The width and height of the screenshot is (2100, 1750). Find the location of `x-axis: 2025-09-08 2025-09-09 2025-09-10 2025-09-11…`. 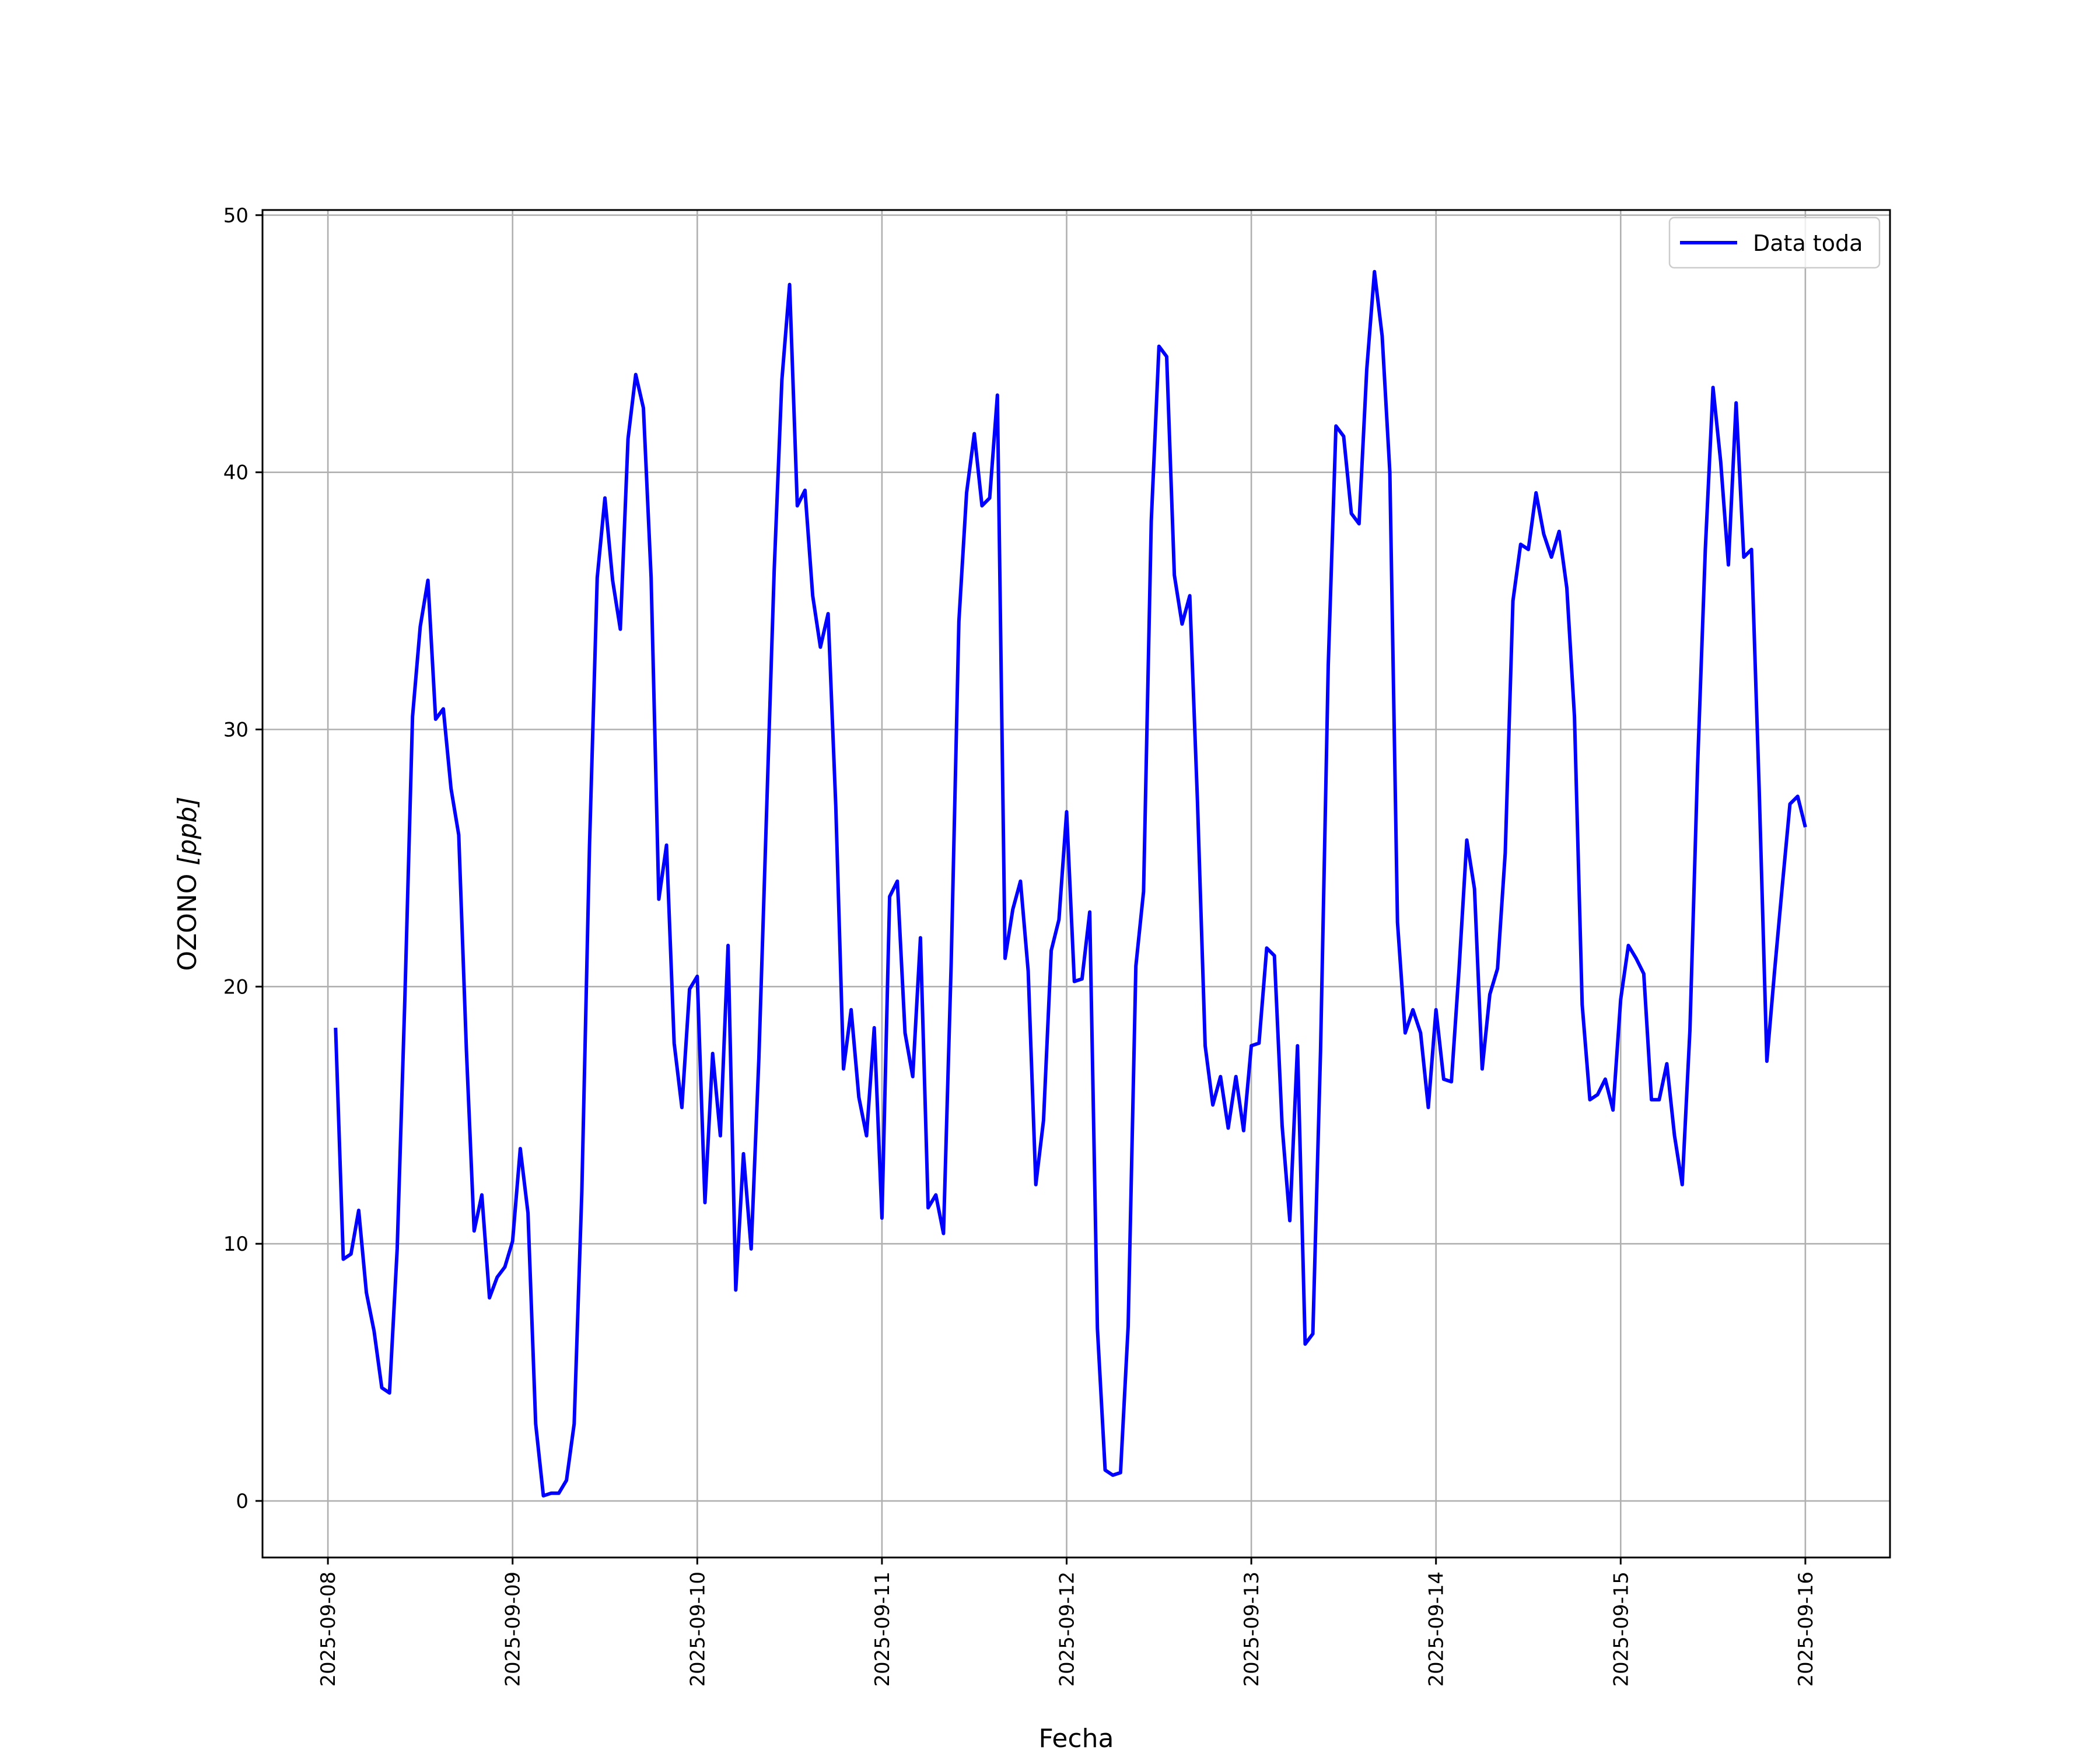

x-axis: 2025-09-08 2025-09-09 2025-09-10 2025-09-11… is located at coordinates (1067, 1622).